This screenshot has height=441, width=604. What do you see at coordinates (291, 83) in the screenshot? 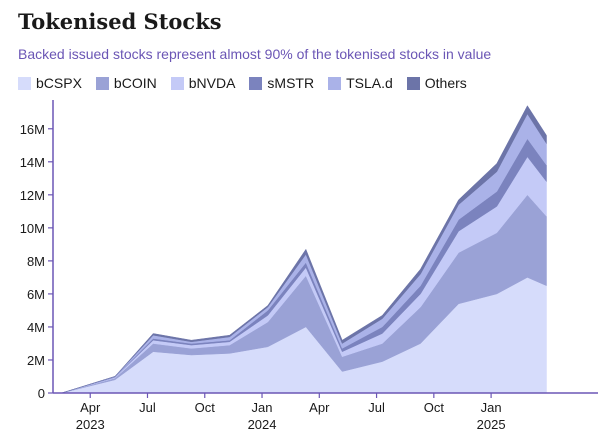
I see `legend-label-smstr: sMSTR` at bounding box center [291, 83].